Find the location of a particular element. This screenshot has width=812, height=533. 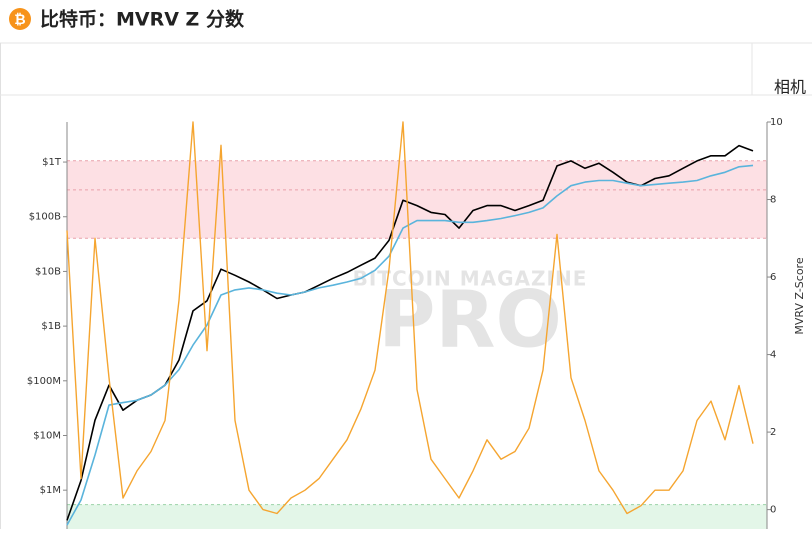

y-tick-label: $100B is located at coordinates (45, 217).